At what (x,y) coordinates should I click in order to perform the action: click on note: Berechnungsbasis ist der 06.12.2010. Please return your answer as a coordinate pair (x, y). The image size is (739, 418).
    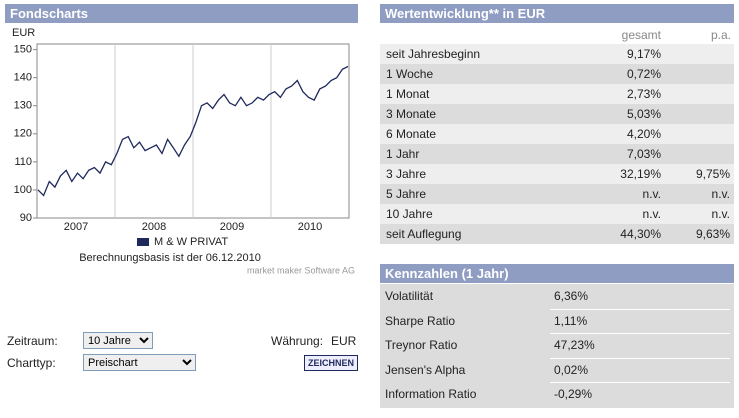
    Looking at the image, I should click on (170, 258).